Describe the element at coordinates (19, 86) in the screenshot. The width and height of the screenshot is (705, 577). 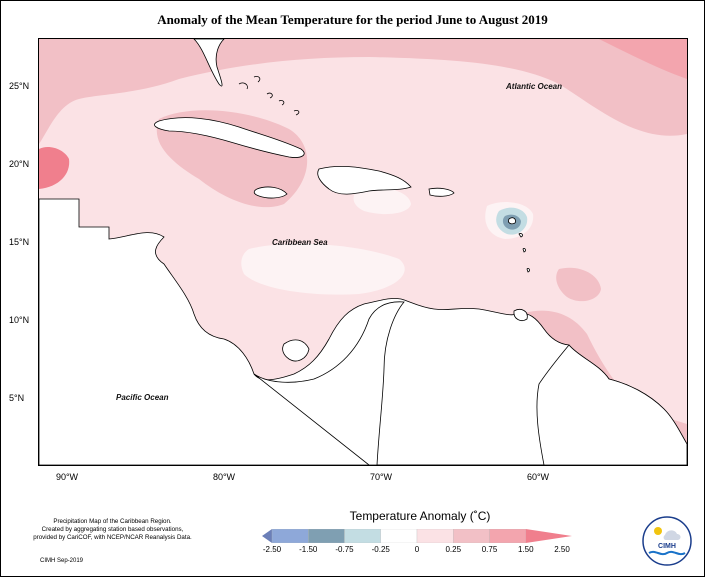
I see `lat-label-25n: 25°N` at that location.